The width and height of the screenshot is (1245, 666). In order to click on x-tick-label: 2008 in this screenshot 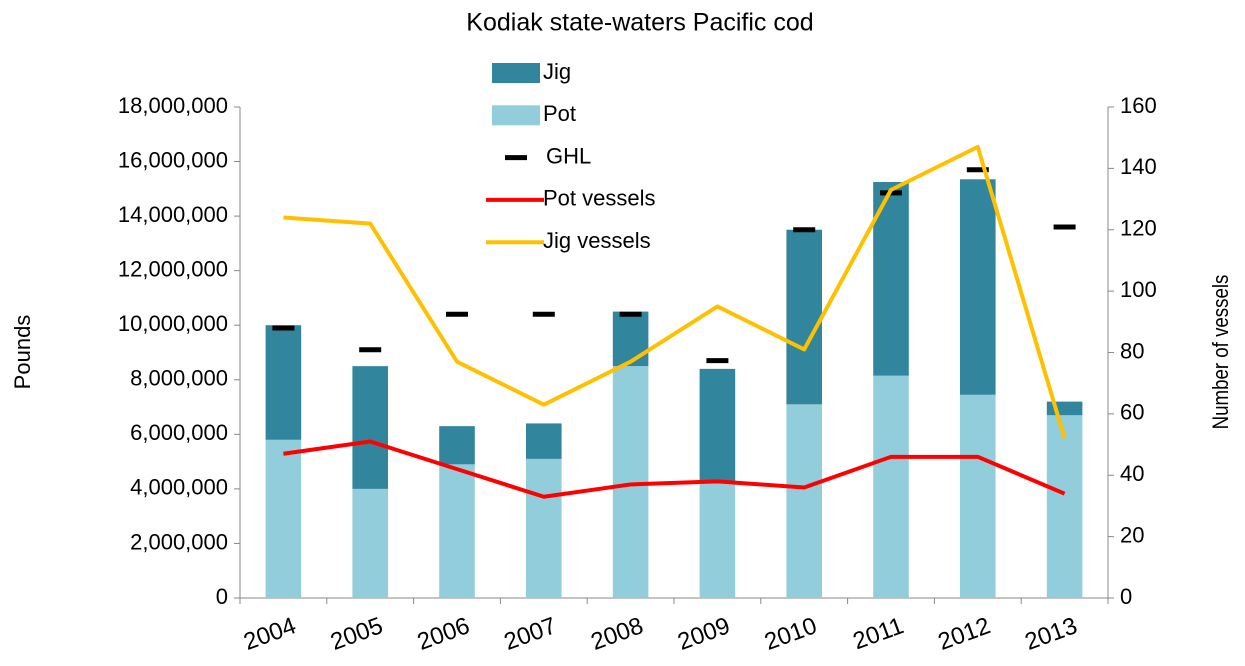, I will do `click(616, 634)`.